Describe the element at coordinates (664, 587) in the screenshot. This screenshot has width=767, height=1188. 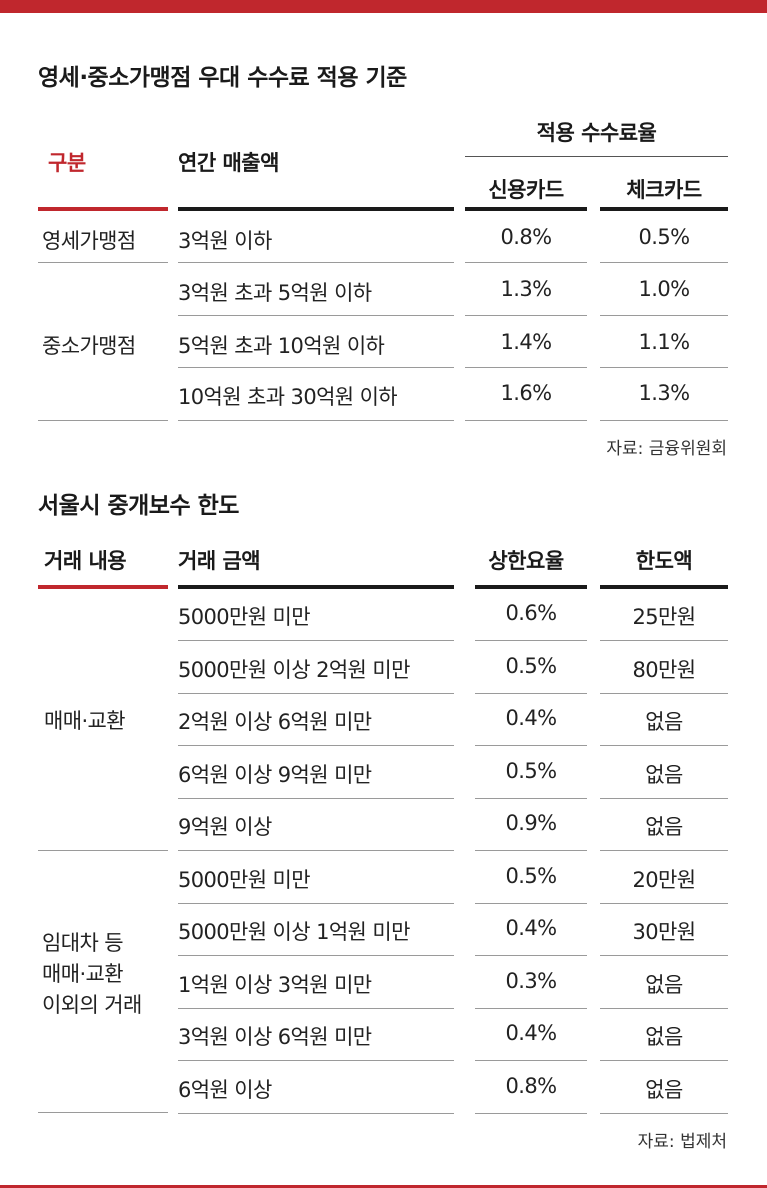
I see `header-rule-limit` at that location.